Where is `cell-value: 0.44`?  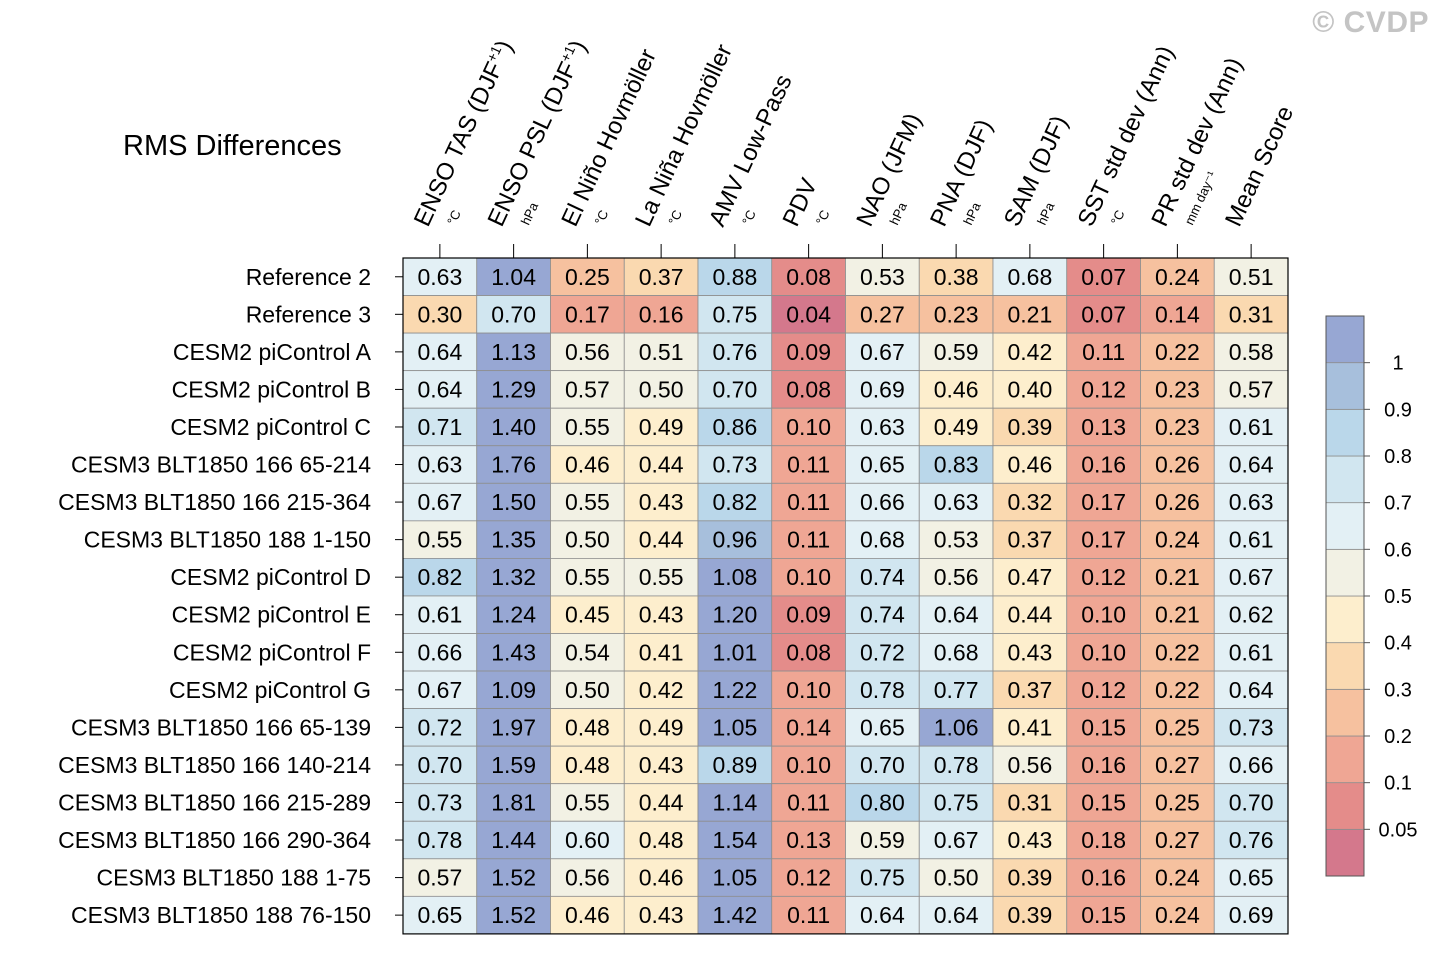 cell-value: 0.44 is located at coordinates (661, 802).